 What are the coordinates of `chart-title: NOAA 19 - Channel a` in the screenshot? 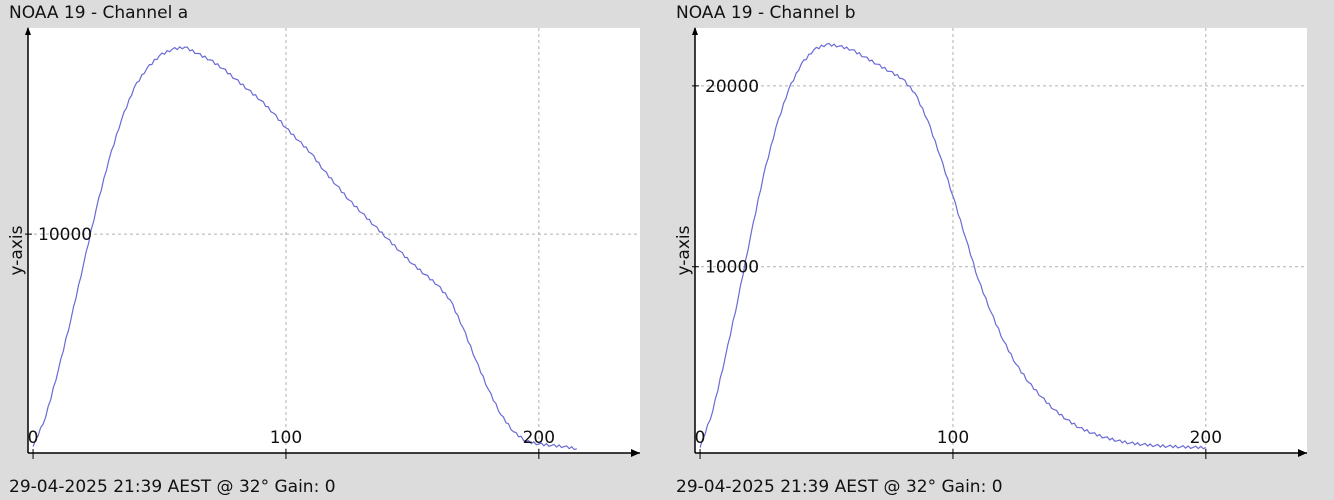 It's located at (99, 13).